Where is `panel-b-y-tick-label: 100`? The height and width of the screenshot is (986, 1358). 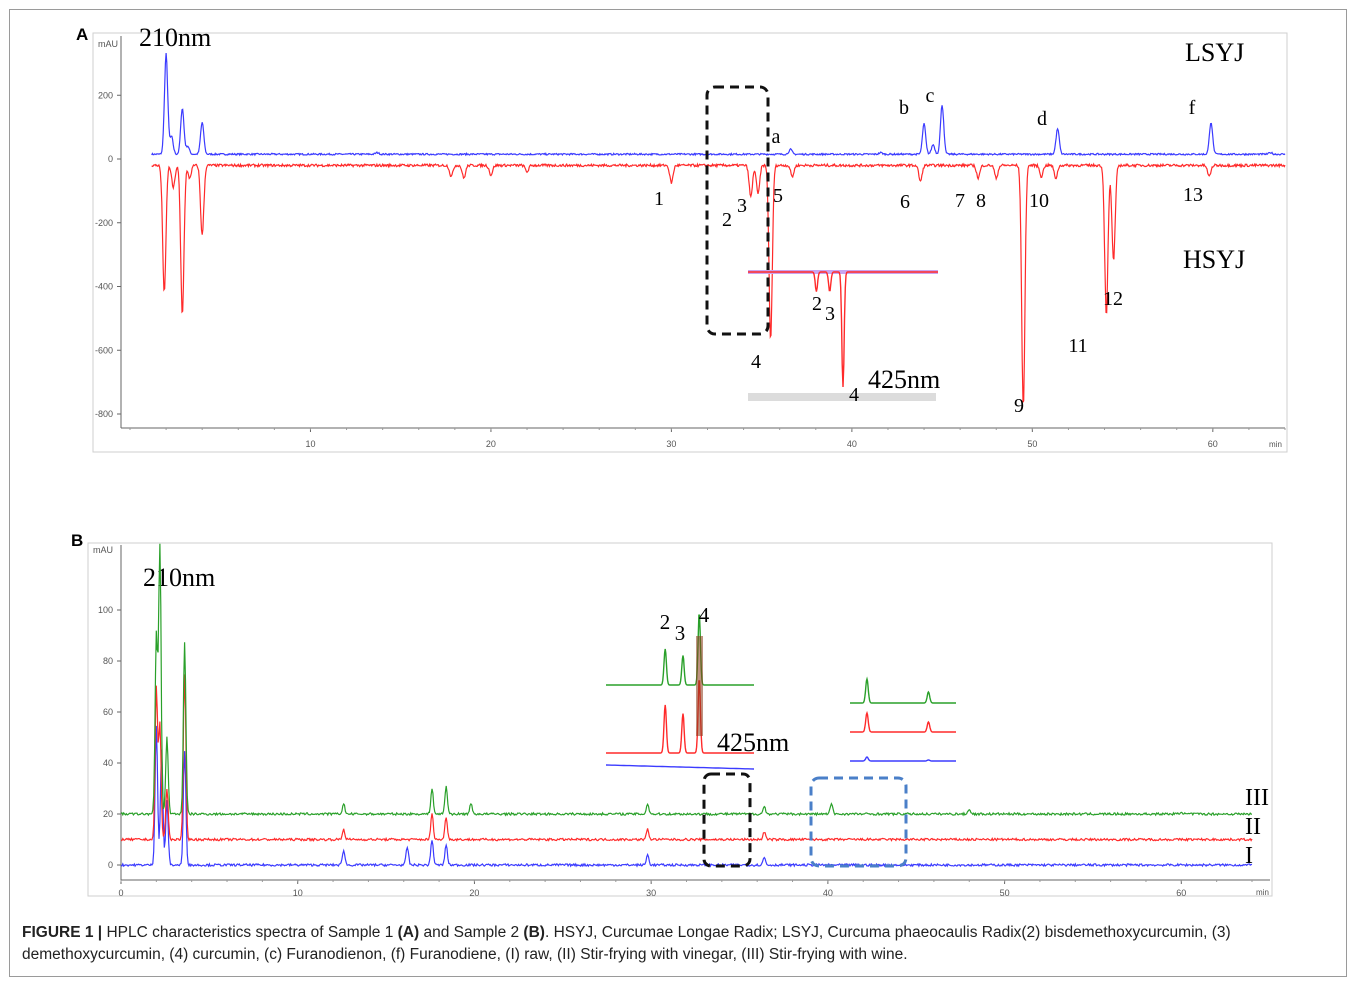 panel-b-y-tick-label: 100 is located at coordinates (105, 610).